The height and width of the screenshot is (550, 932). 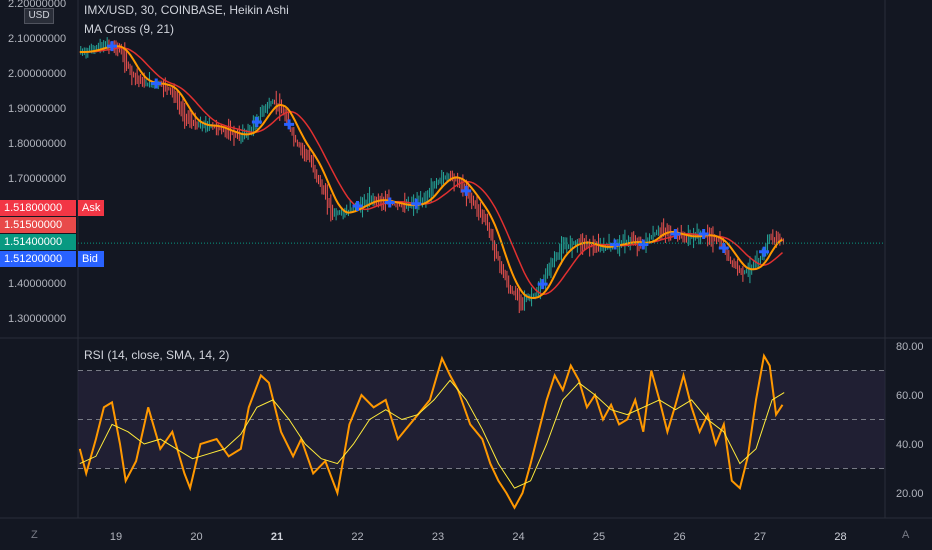 What do you see at coordinates (37, 39) in the screenshot?
I see `price-axis-tick-label: 2.10000000` at bounding box center [37, 39].